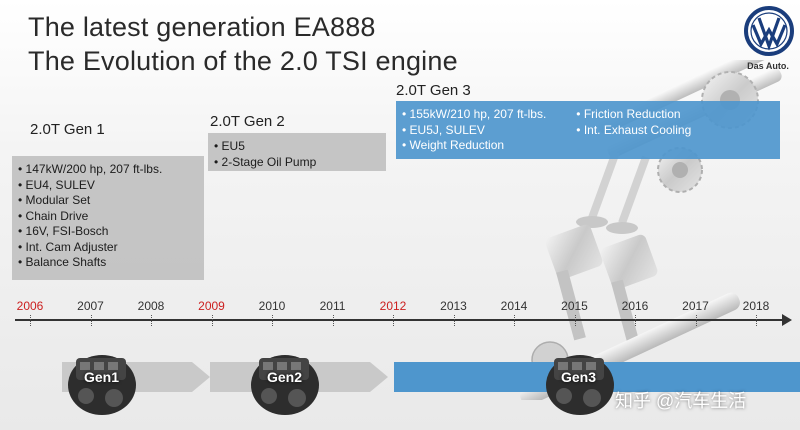 The height and width of the screenshot is (430, 800). I want to click on gen3-label: 2.0T Gen 3, so click(433, 90).